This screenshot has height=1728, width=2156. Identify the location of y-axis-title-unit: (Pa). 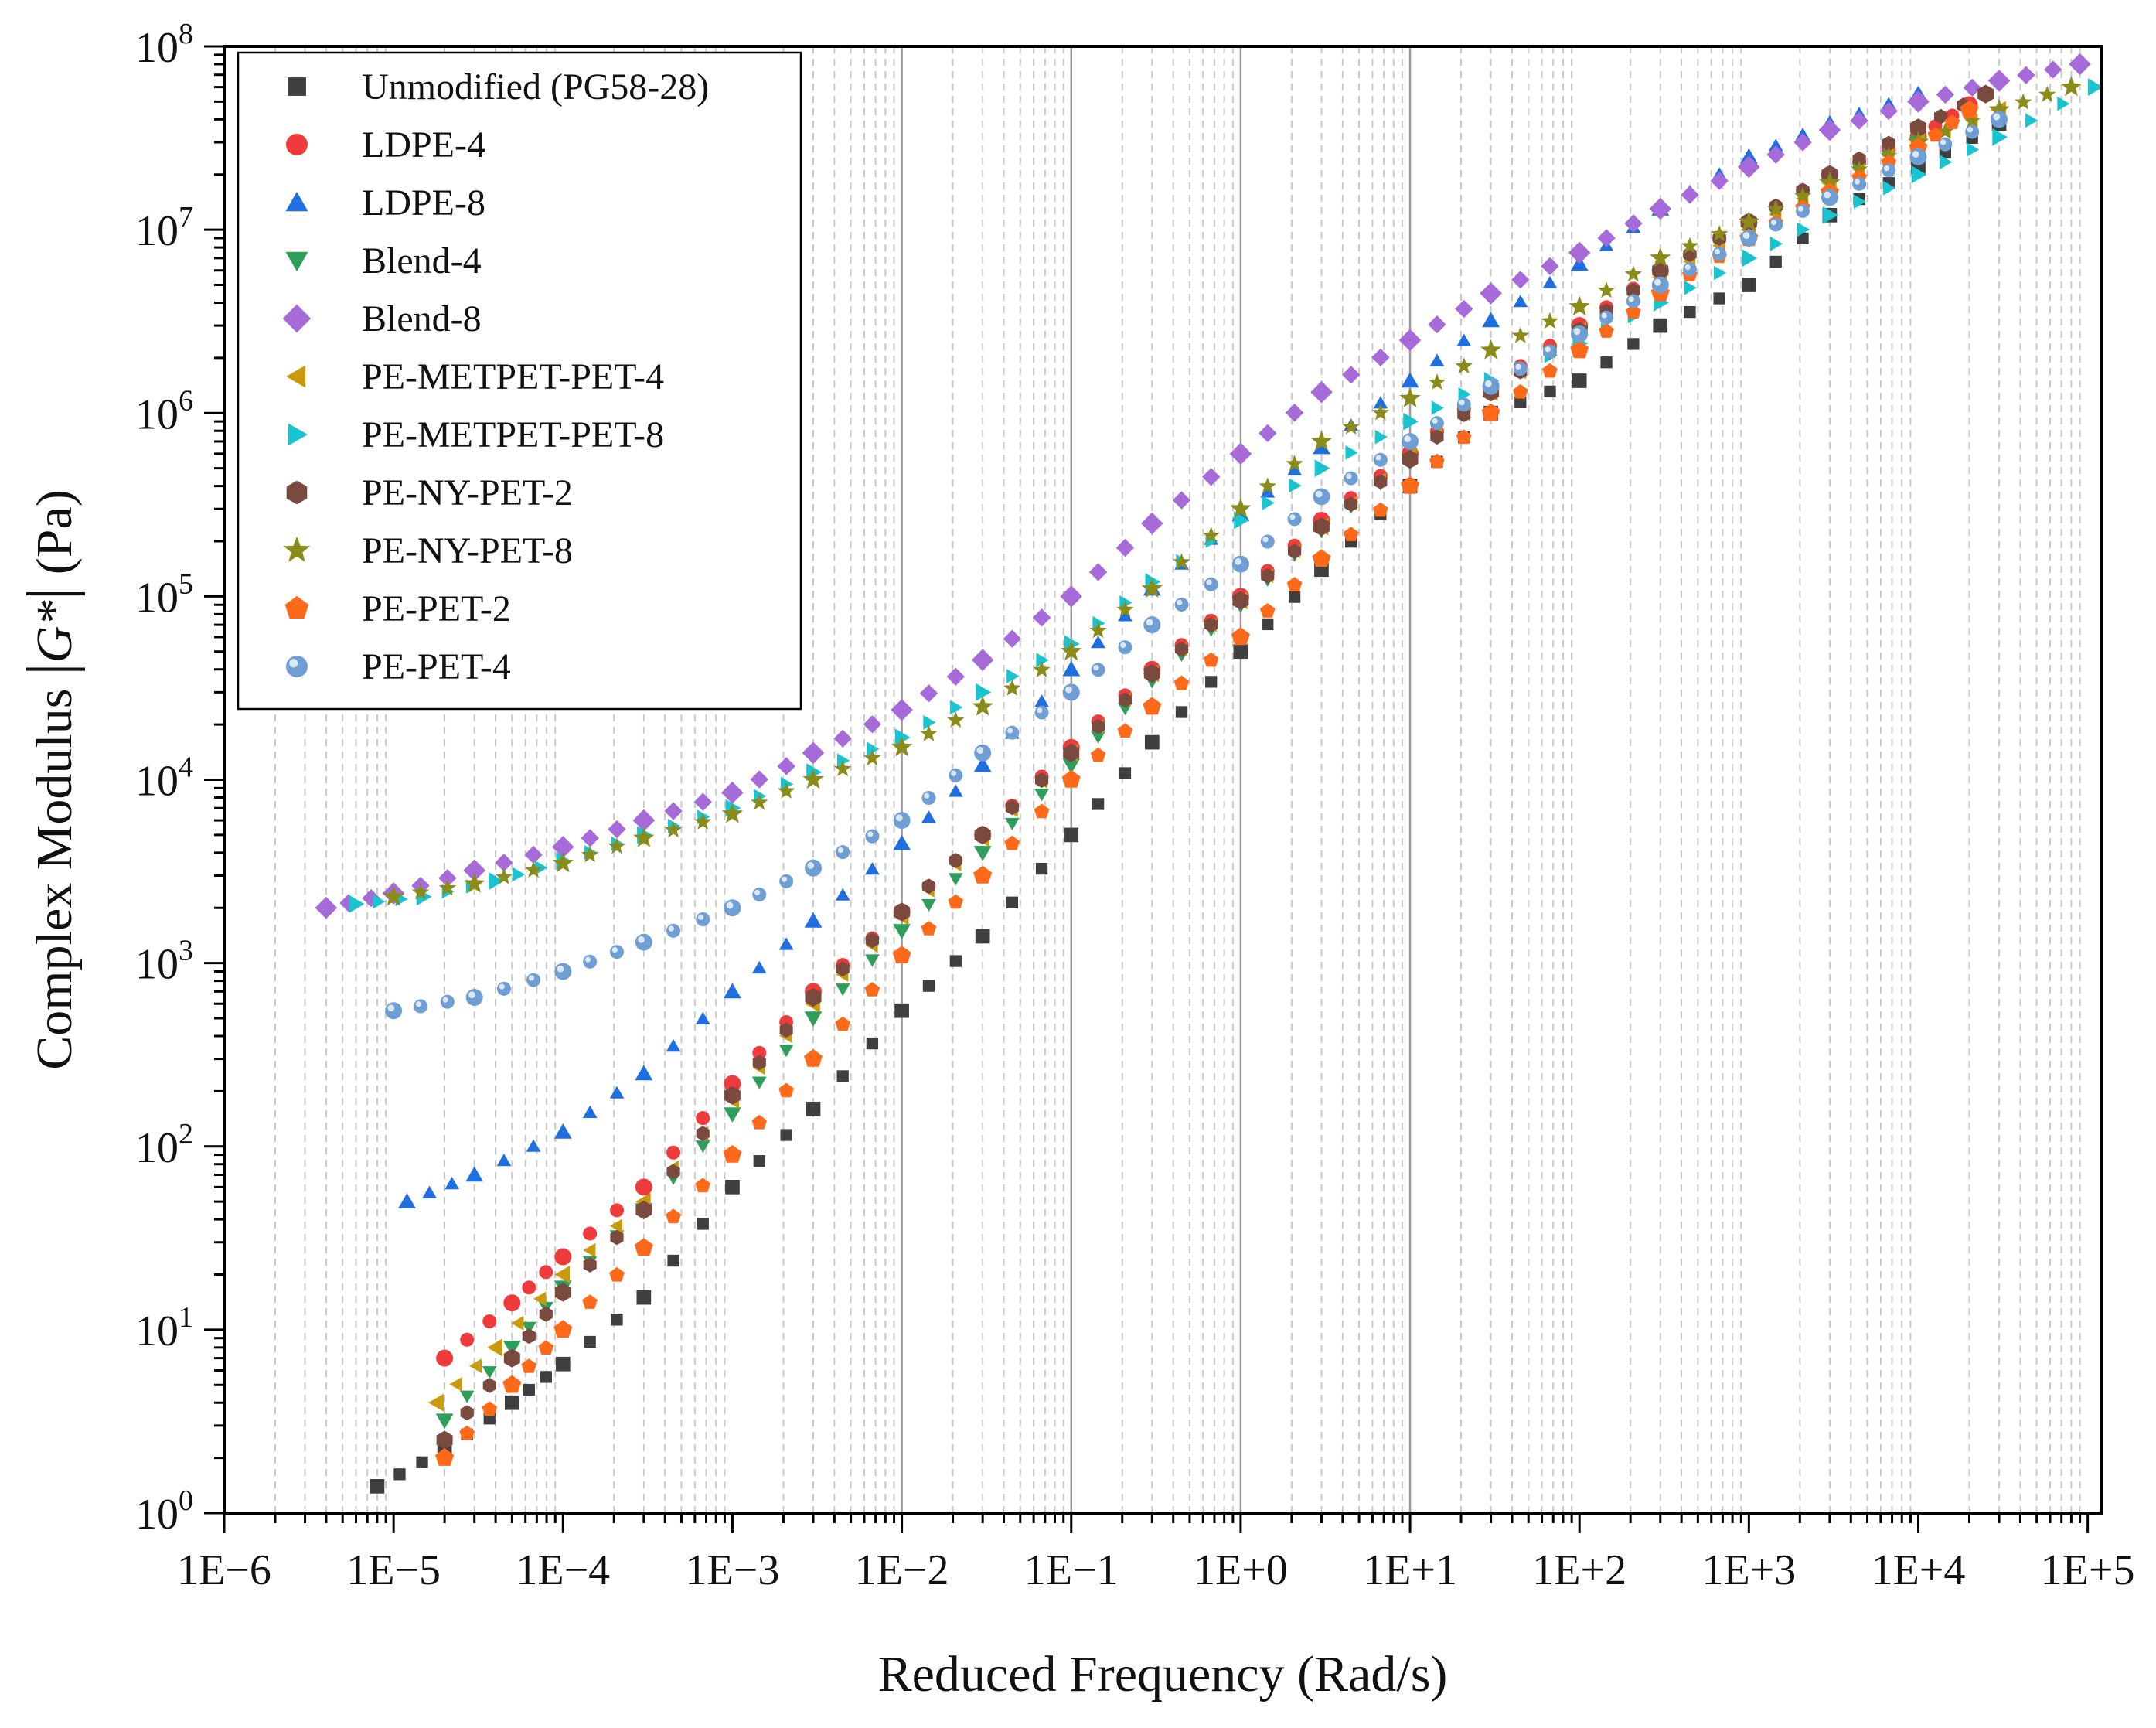
(54, 538).